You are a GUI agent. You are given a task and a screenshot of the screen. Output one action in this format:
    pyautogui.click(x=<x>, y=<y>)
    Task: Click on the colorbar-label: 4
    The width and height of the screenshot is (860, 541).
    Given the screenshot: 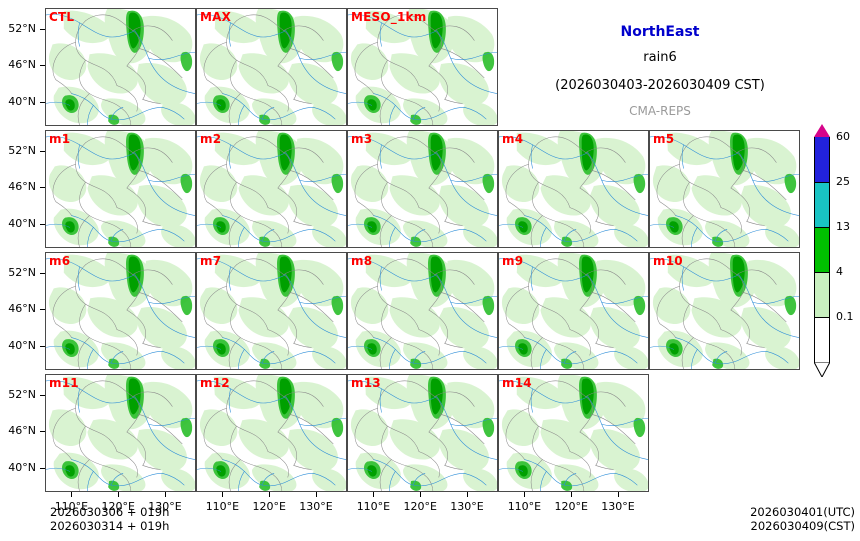 What is the action you would take?
    pyautogui.click(x=839, y=271)
    